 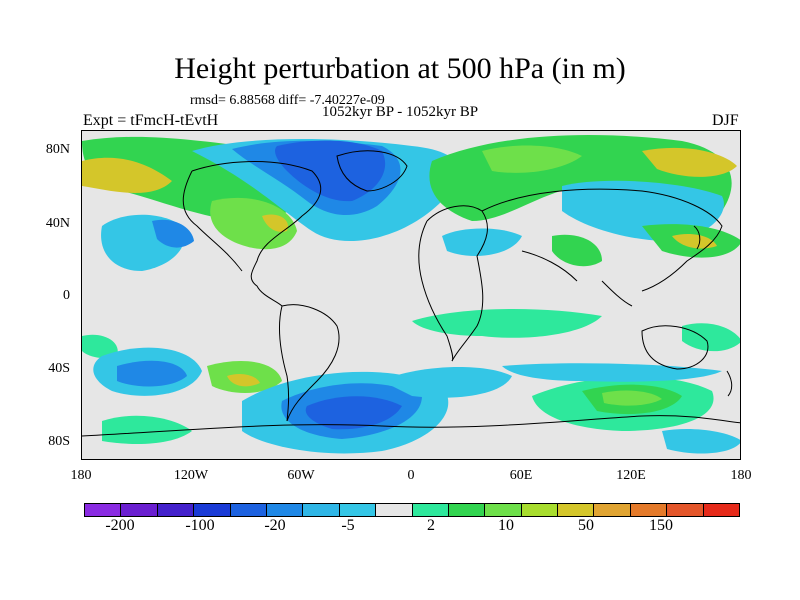 I want to click on lat-tick-label: 80S, so click(x=59, y=441).